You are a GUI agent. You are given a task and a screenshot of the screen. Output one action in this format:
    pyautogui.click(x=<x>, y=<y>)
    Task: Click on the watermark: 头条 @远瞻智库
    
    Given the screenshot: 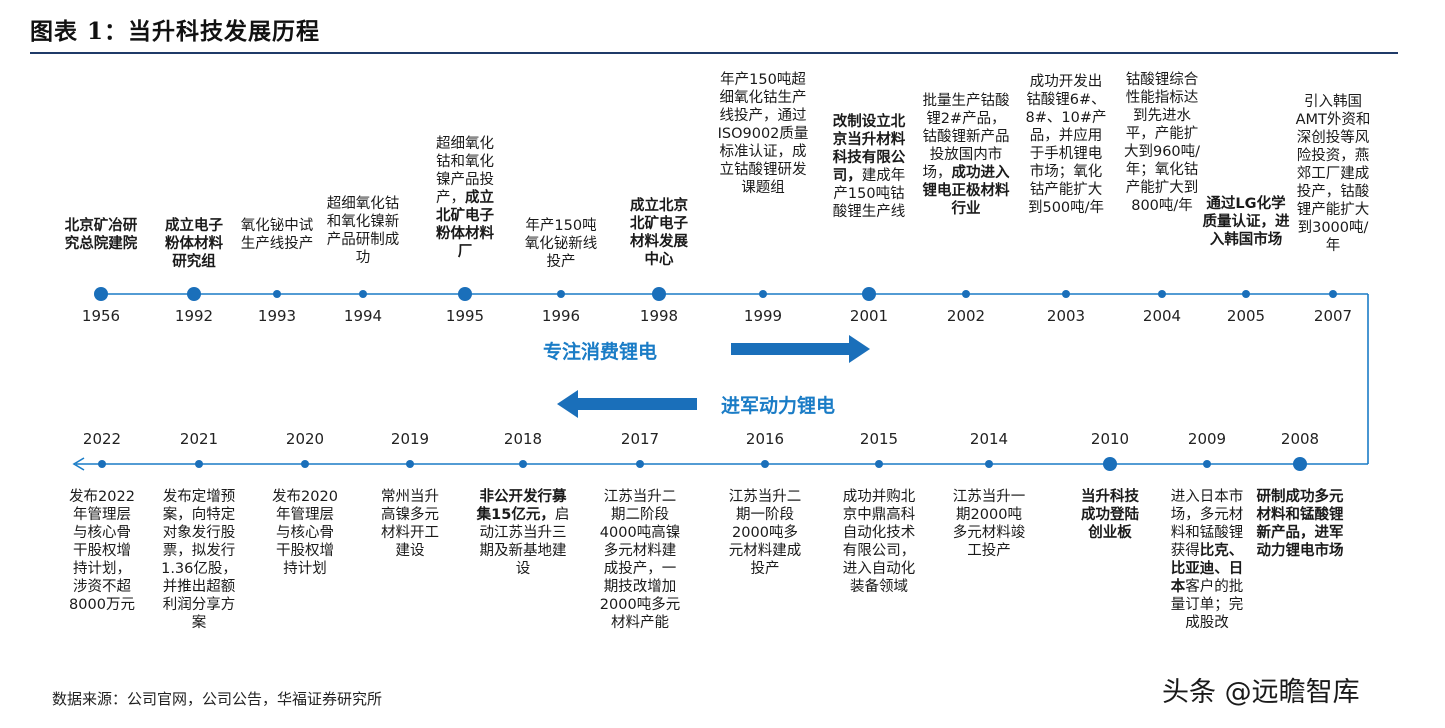 What is the action you would take?
    pyautogui.click(x=1261, y=692)
    